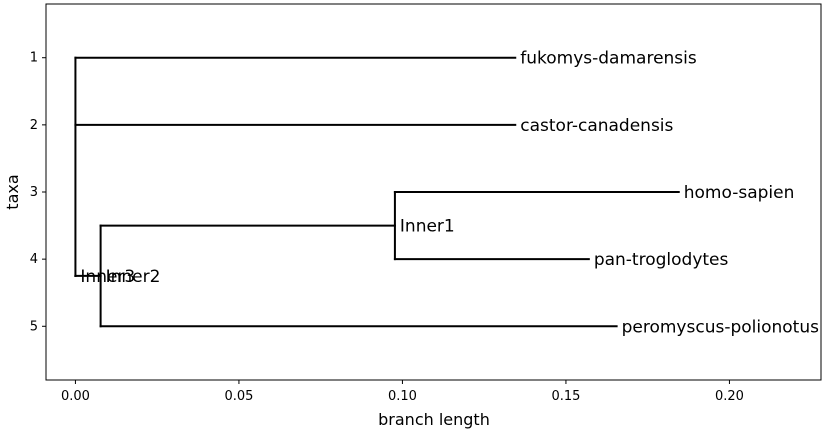  What do you see at coordinates (12, 191) in the screenshot?
I see `y-axis-label: taxa` at bounding box center [12, 191].